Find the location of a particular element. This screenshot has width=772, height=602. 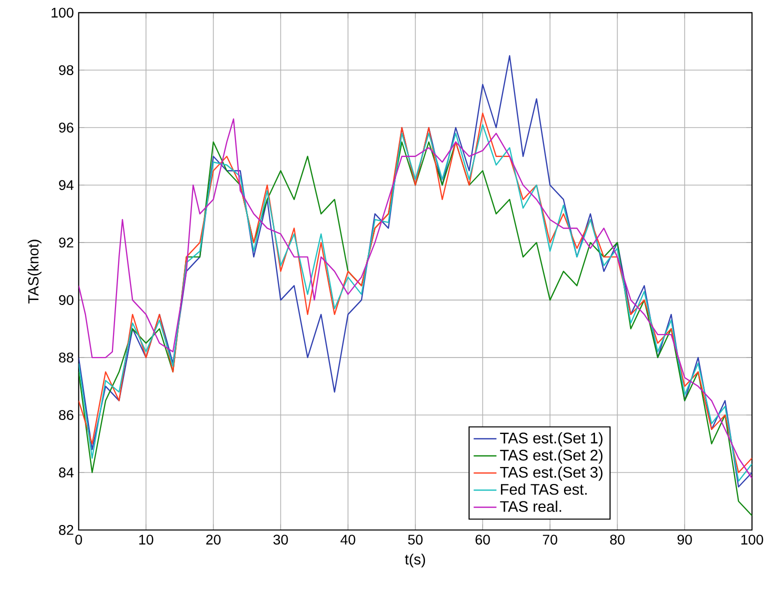

y-tick-label: 84 is located at coordinates (66, 473).